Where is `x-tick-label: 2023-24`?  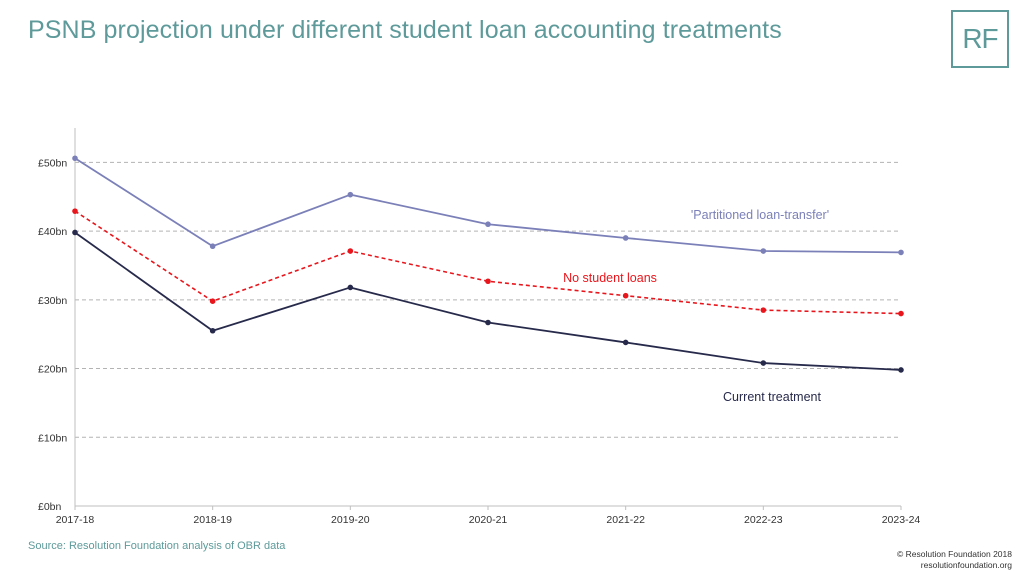
x-tick-label: 2023-24 is located at coordinates (901, 520).